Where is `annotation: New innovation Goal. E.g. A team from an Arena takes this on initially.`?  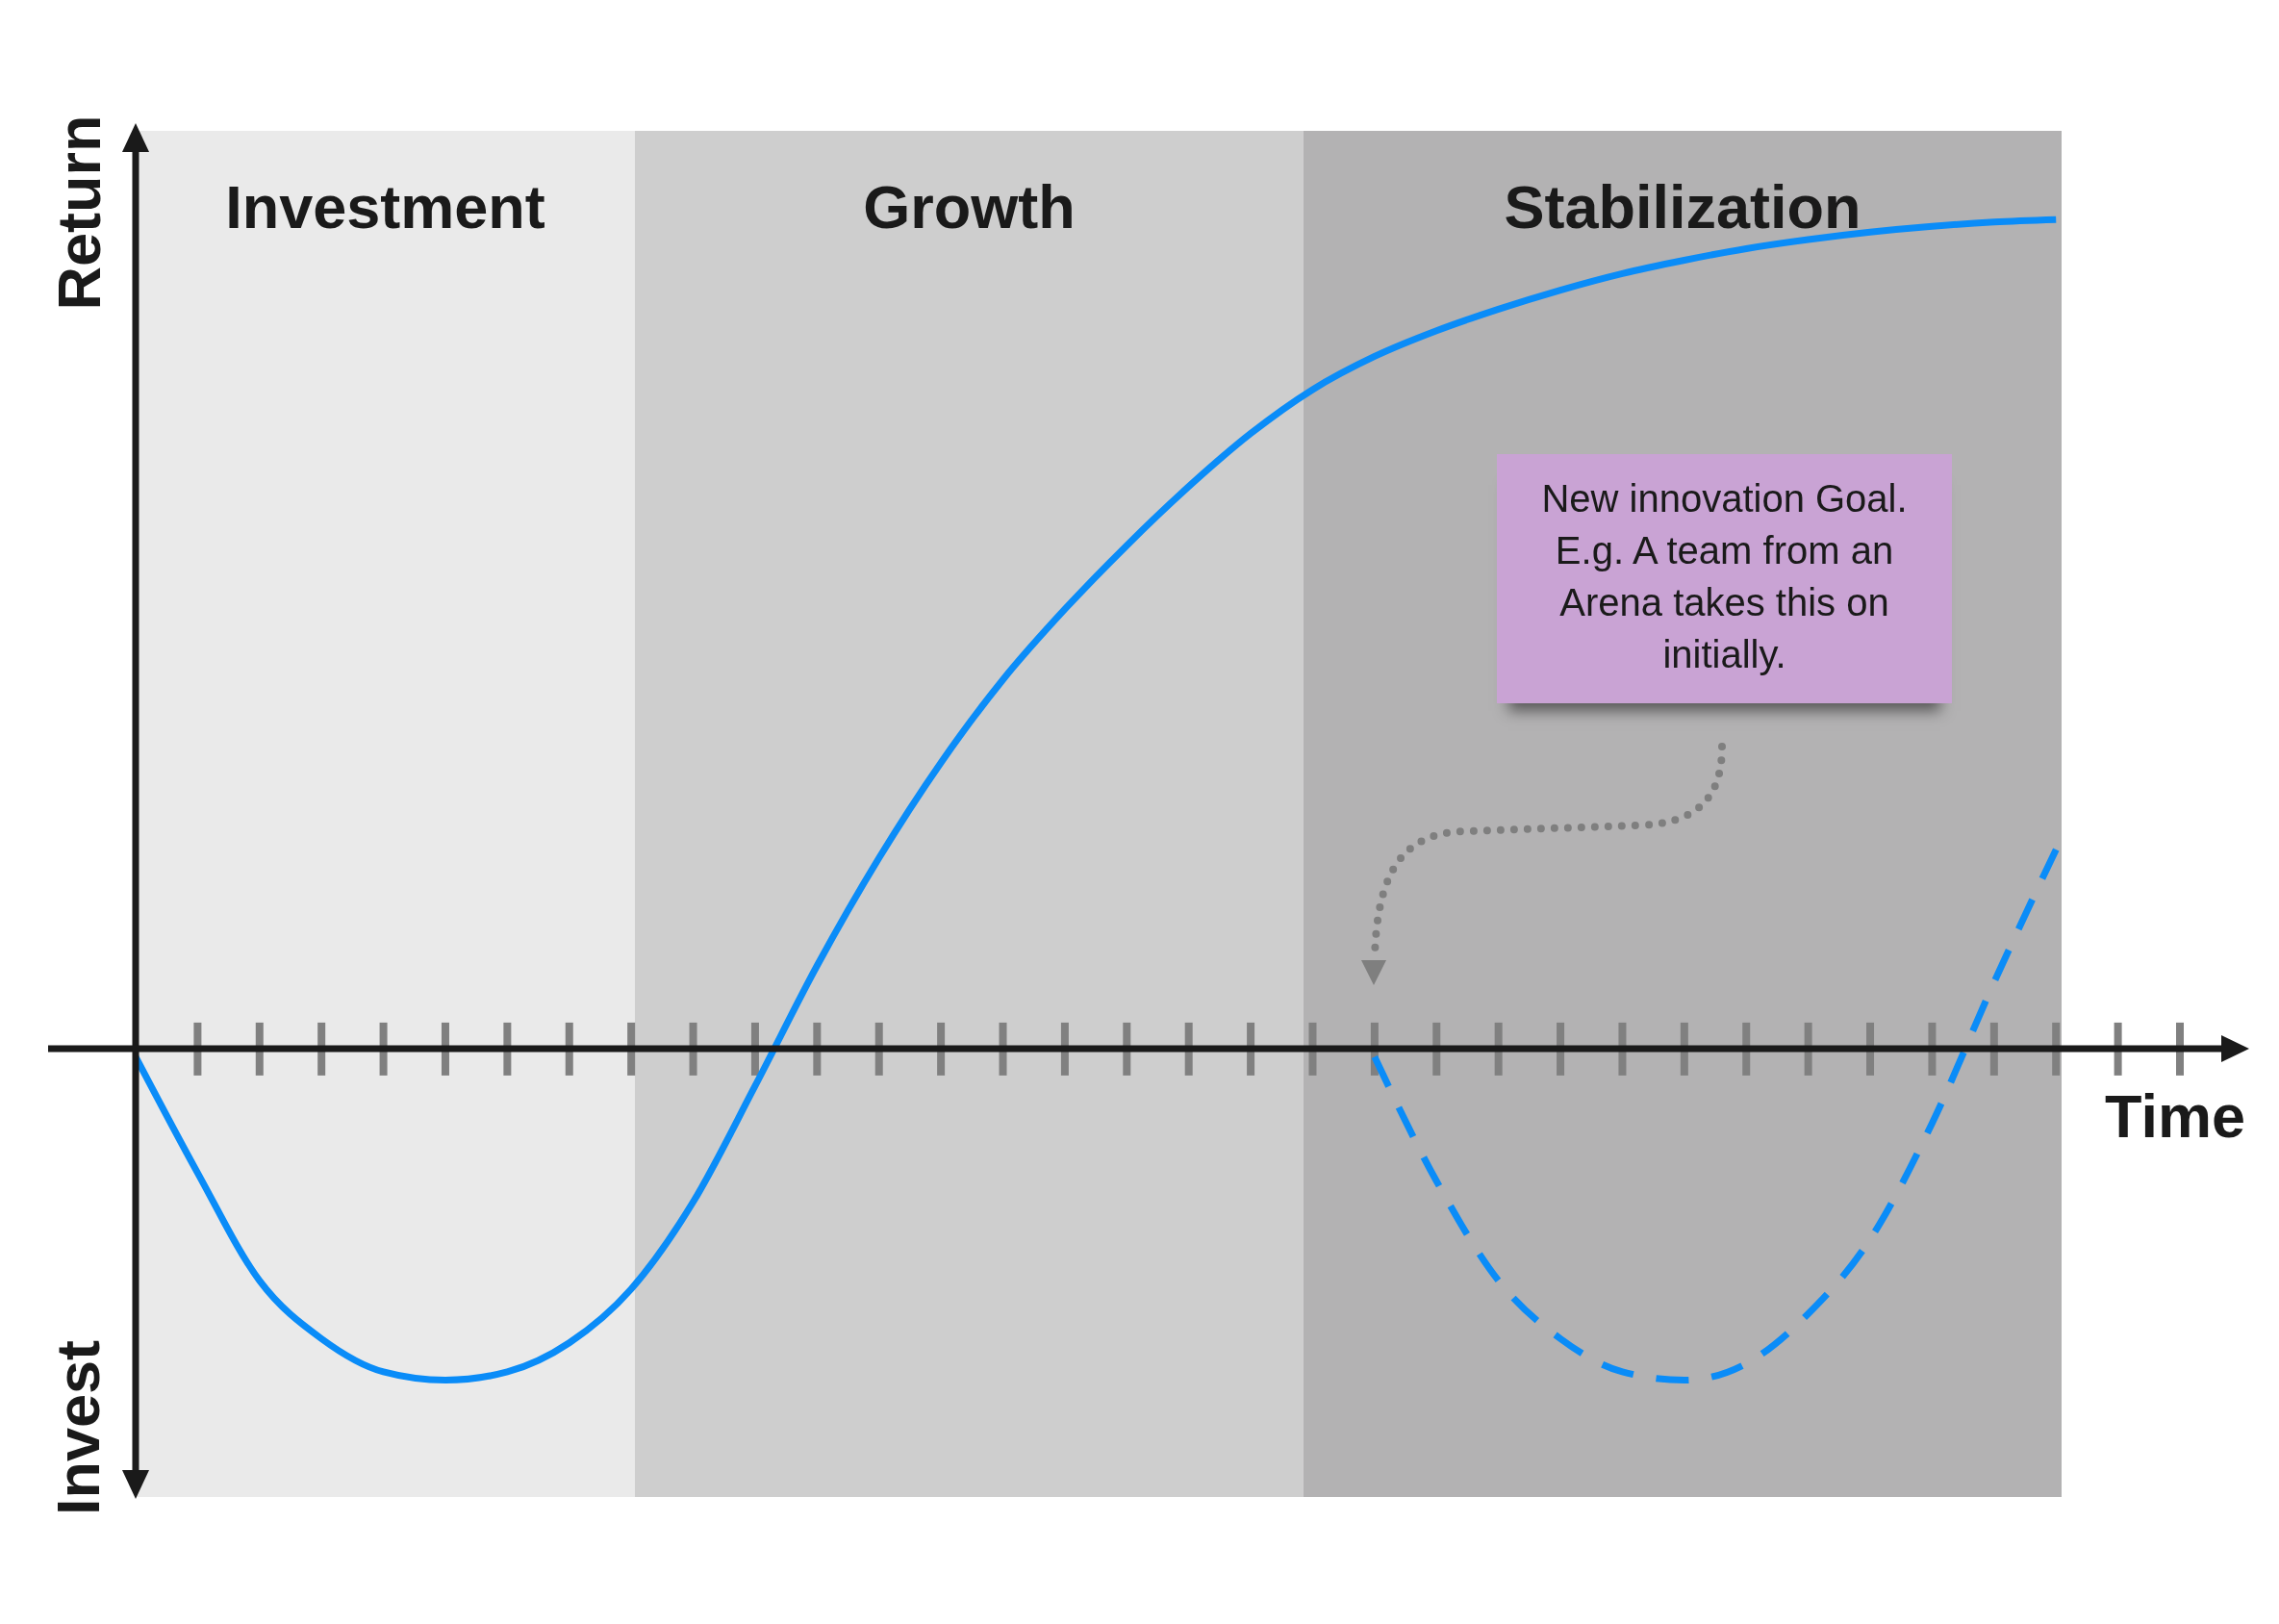
annotation: New innovation Goal. E.g. A team from an Arena takes this on initially. is located at coordinates (1724, 578).